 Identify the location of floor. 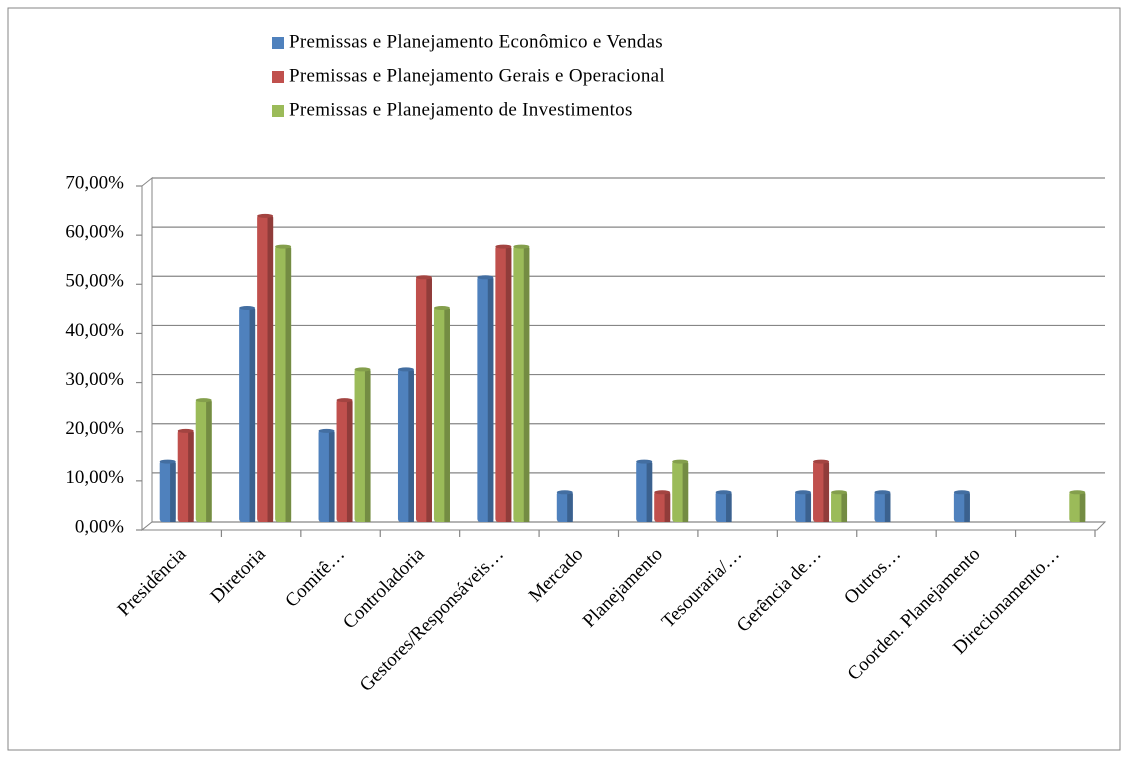
(623, 526).